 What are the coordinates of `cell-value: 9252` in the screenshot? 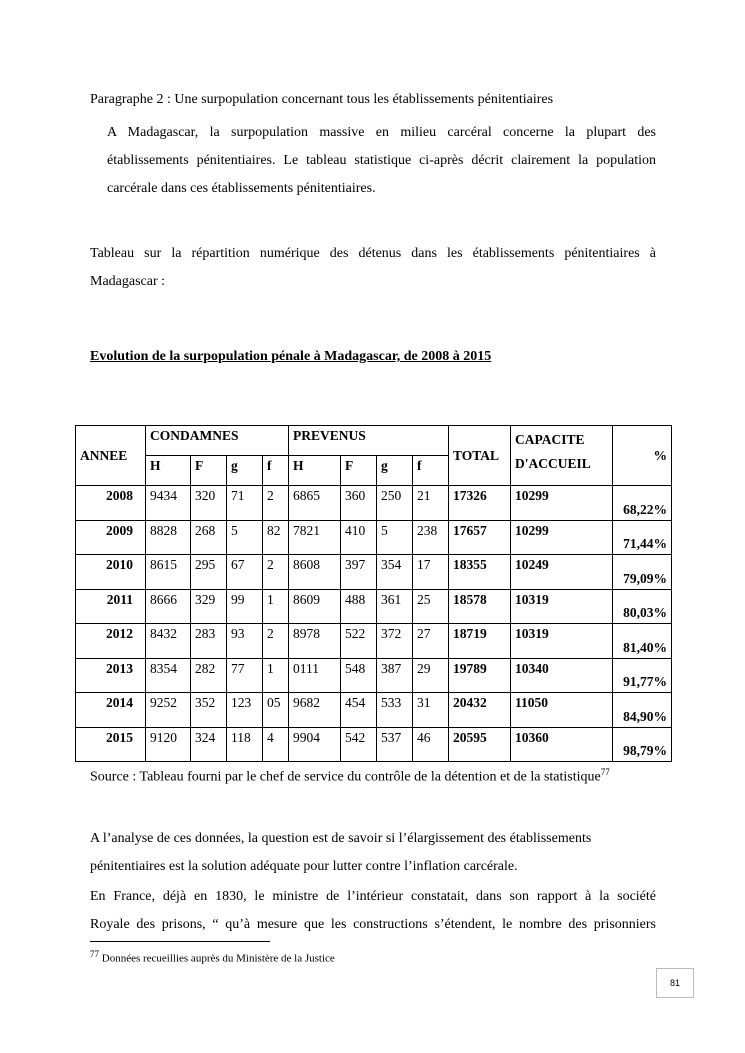 It's located at (168, 710).